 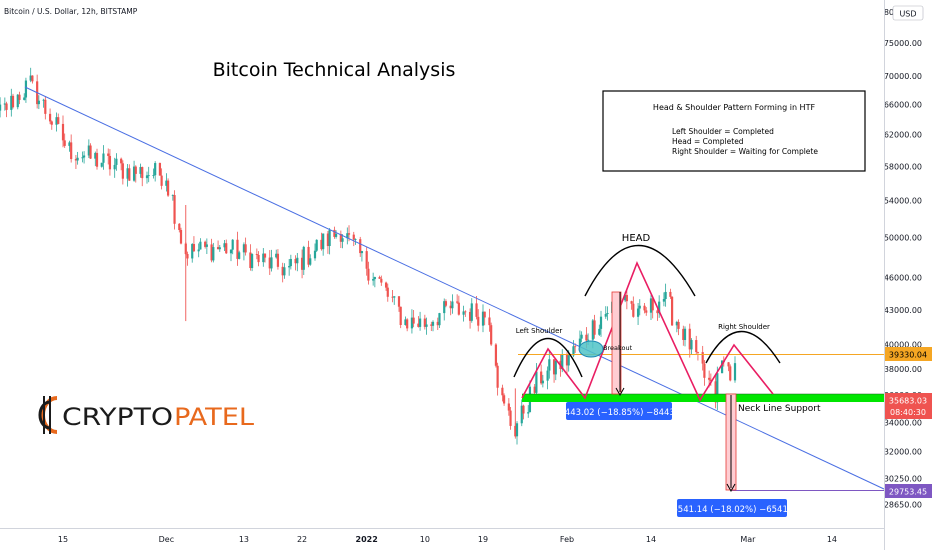 What do you see at coordinates (903, 76) in the screenshot?
I see `y-tick-label: 70000.00` at bounding box center [903, 76].